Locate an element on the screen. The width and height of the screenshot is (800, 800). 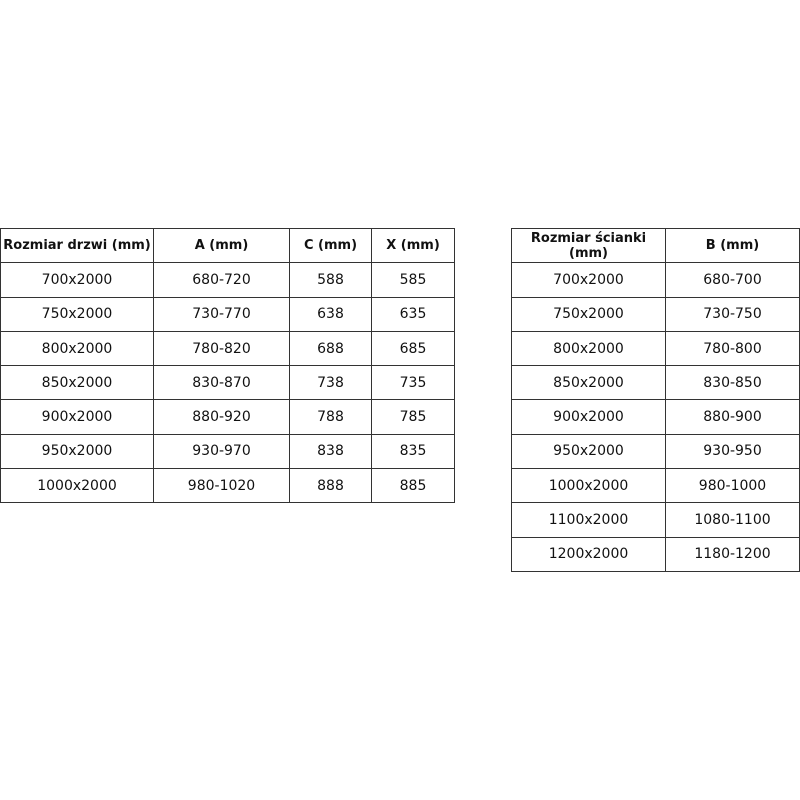
table-cell: 835 is located at coordinates (413, 451).